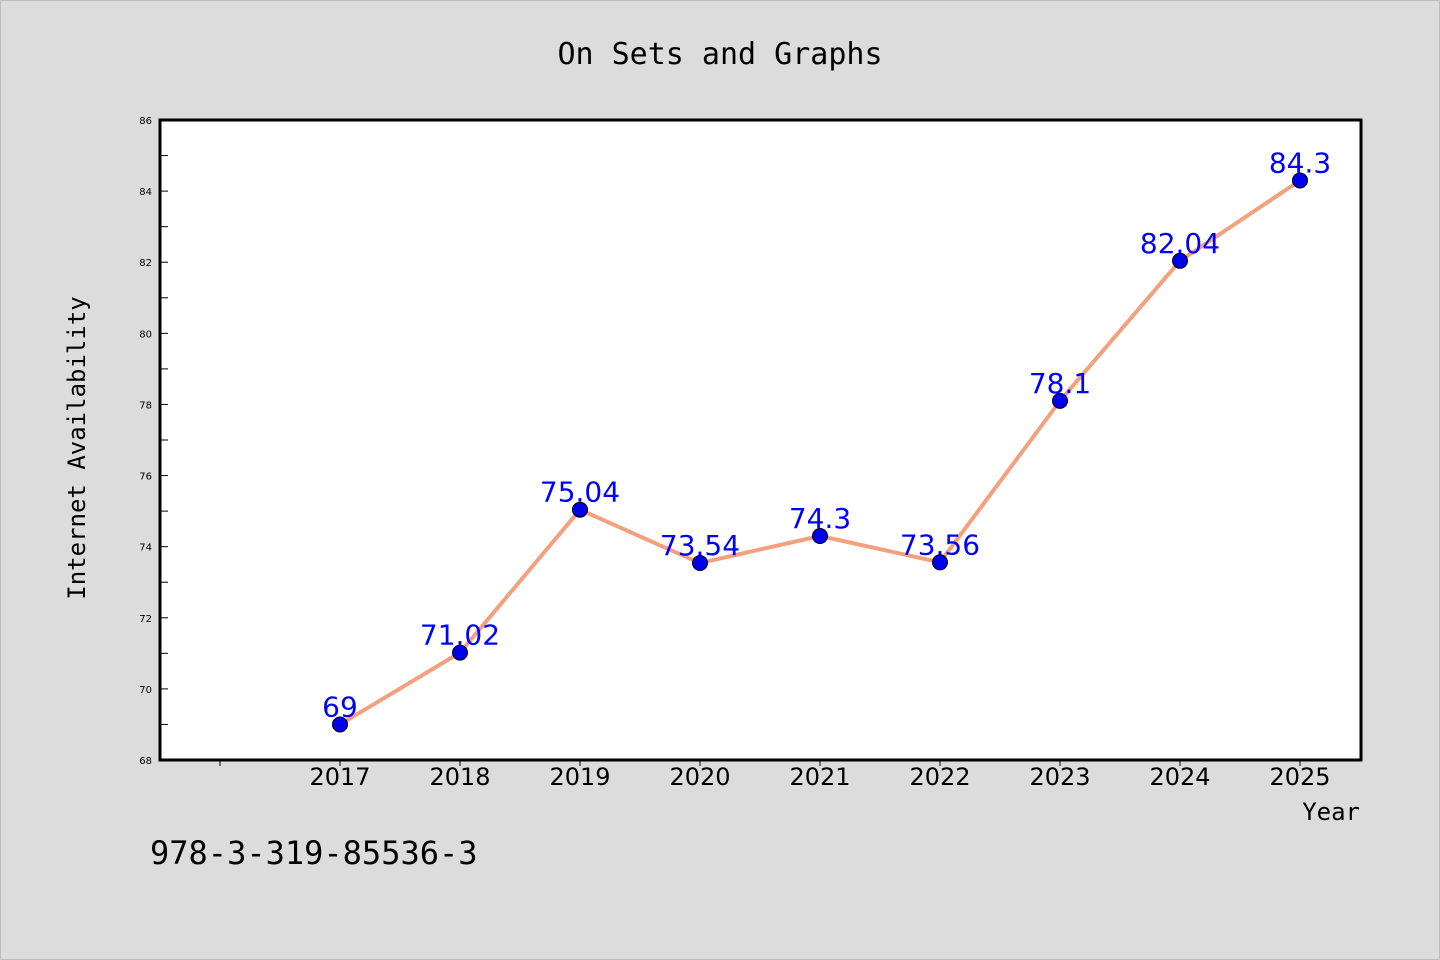  I want to click on x-tick-label: 2018, so click(459, 777).